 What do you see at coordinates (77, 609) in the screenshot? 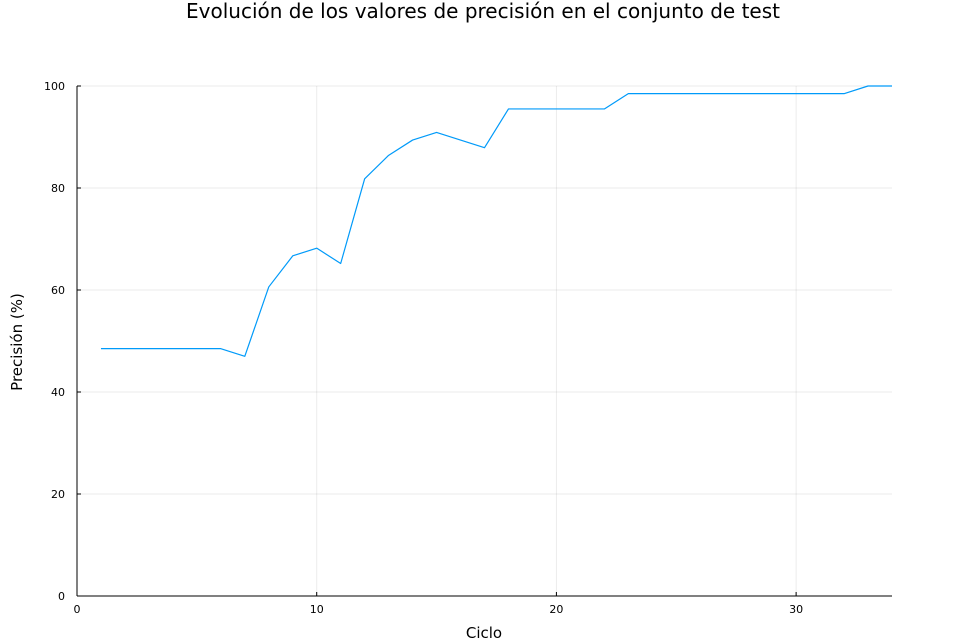
I see `x-tick-label: 0` at bounding box center [77, 609].